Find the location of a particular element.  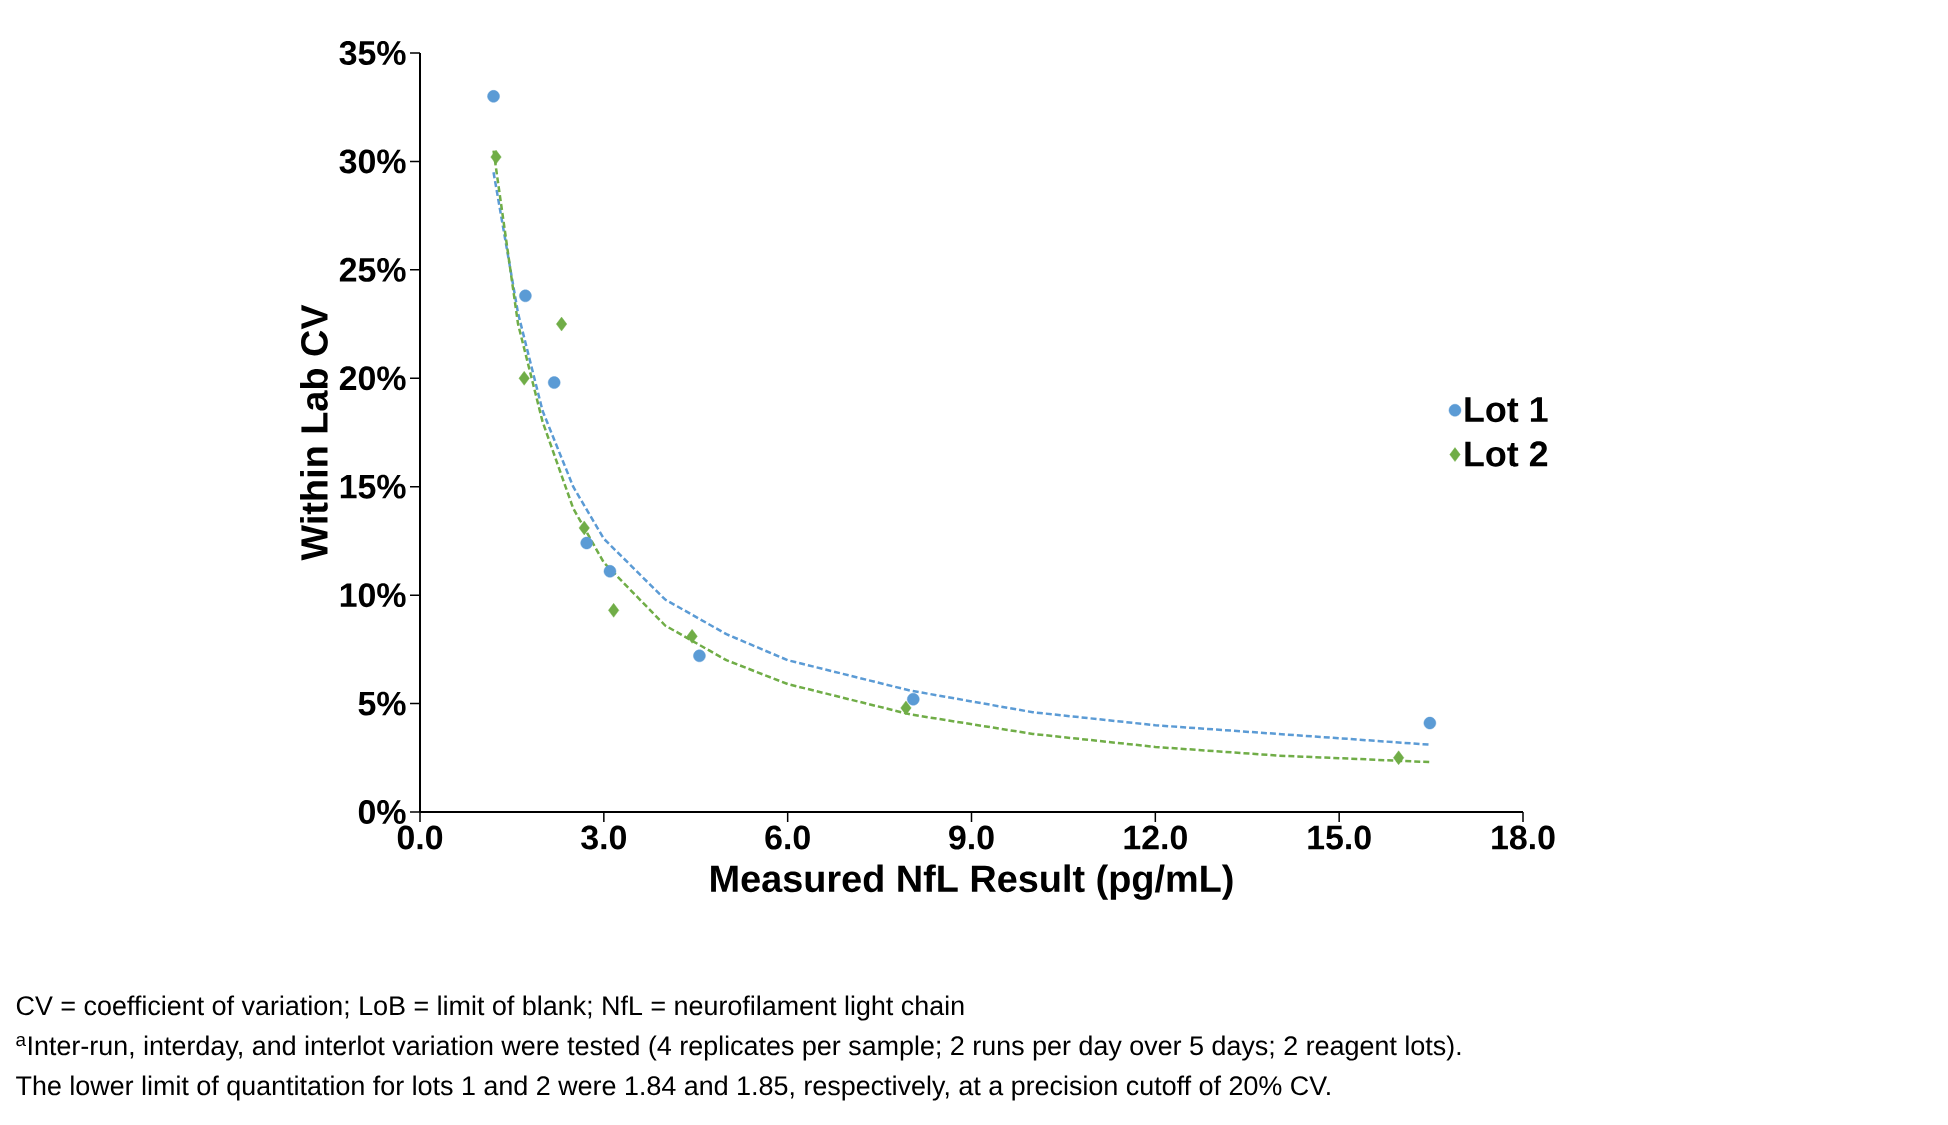

x-tick-label: 0.0 is located at coordinates (420, 837).